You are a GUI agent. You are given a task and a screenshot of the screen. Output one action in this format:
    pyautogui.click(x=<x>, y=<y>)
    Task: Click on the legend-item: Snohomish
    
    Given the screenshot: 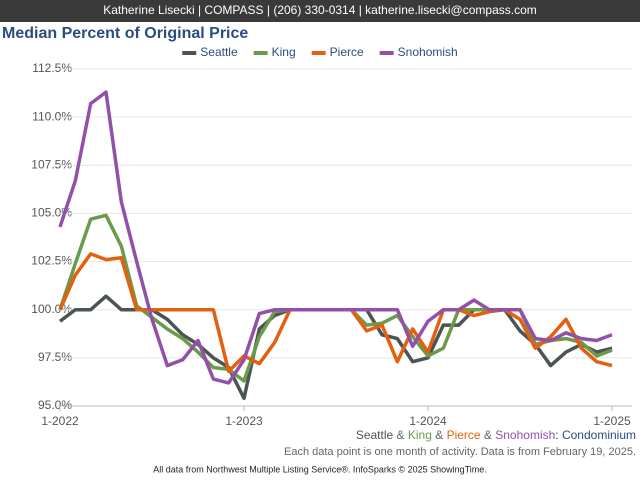 What is the action you would take?
    pyautogui.click(x=418, y=52)
    